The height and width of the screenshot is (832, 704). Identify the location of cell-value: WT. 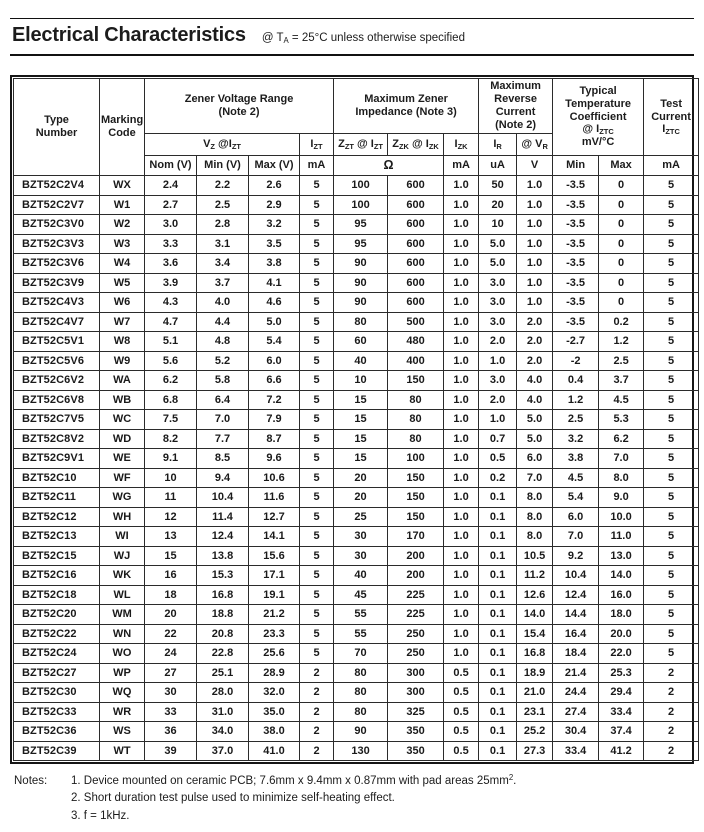
(122, 750).